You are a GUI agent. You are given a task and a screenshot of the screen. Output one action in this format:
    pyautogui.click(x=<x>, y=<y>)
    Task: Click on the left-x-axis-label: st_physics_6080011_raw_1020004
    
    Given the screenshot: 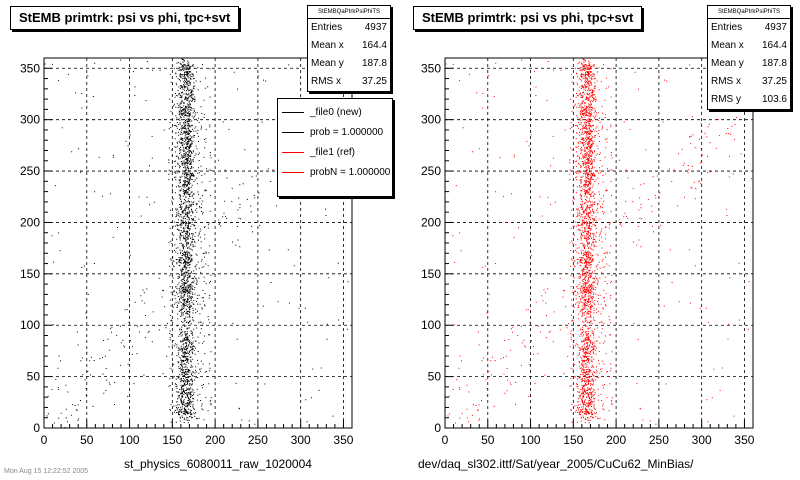 What is the action you would take?
    pyautogui.click(x=218, y=464)
    